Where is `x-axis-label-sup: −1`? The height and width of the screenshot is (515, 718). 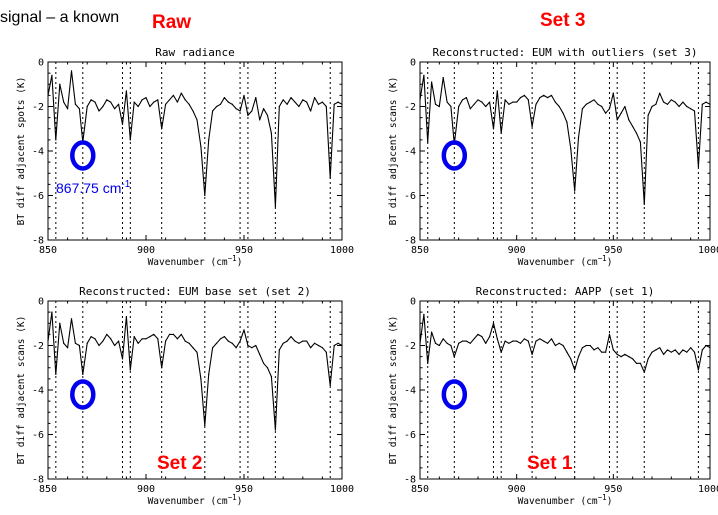 x-axis-label-sup: −1 is located at coordinates (602, 258).